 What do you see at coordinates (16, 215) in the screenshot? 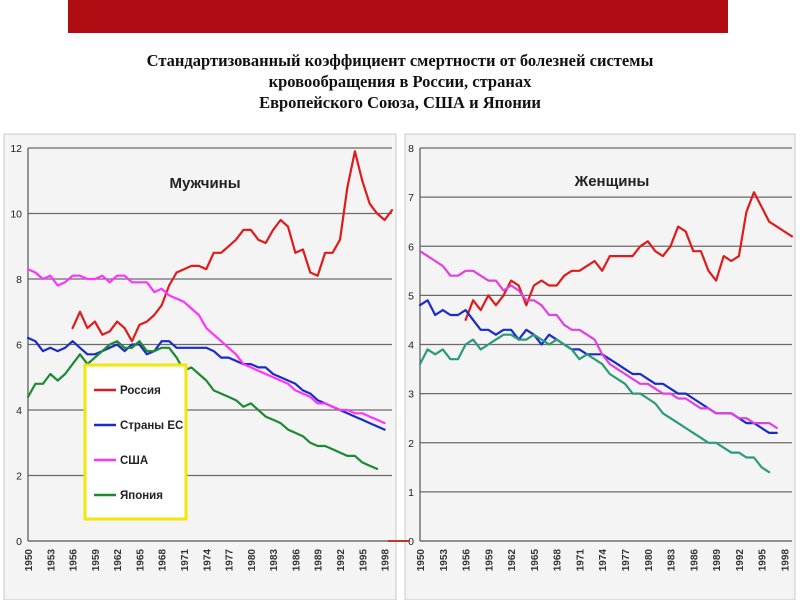
I see `y-tick-label: 10` at bounding box center [16, 215].